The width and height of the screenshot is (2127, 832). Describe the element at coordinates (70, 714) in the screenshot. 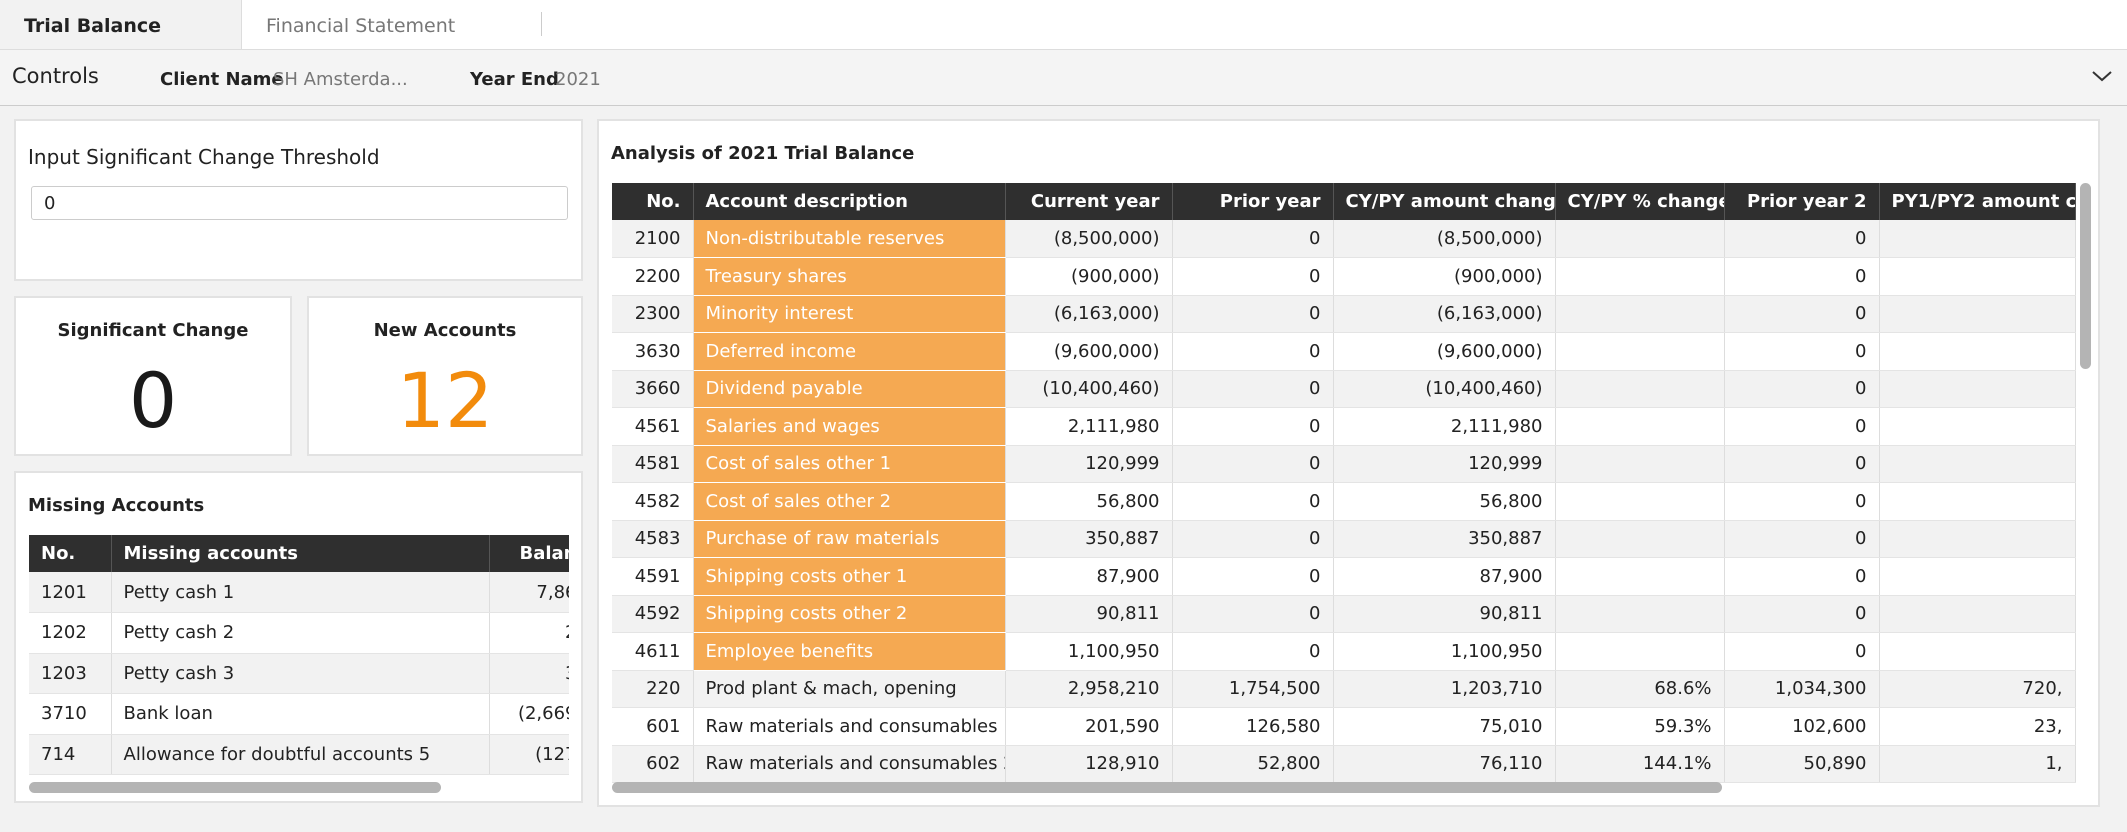

I see `table-cell: 3710` at that location.